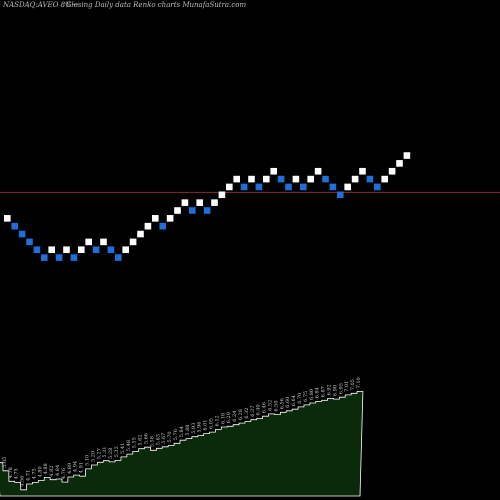  What do you see at coordinates (117, 451) in the screenshot?
I see `volume-label: 5.32` at bounding box center [117, 451].